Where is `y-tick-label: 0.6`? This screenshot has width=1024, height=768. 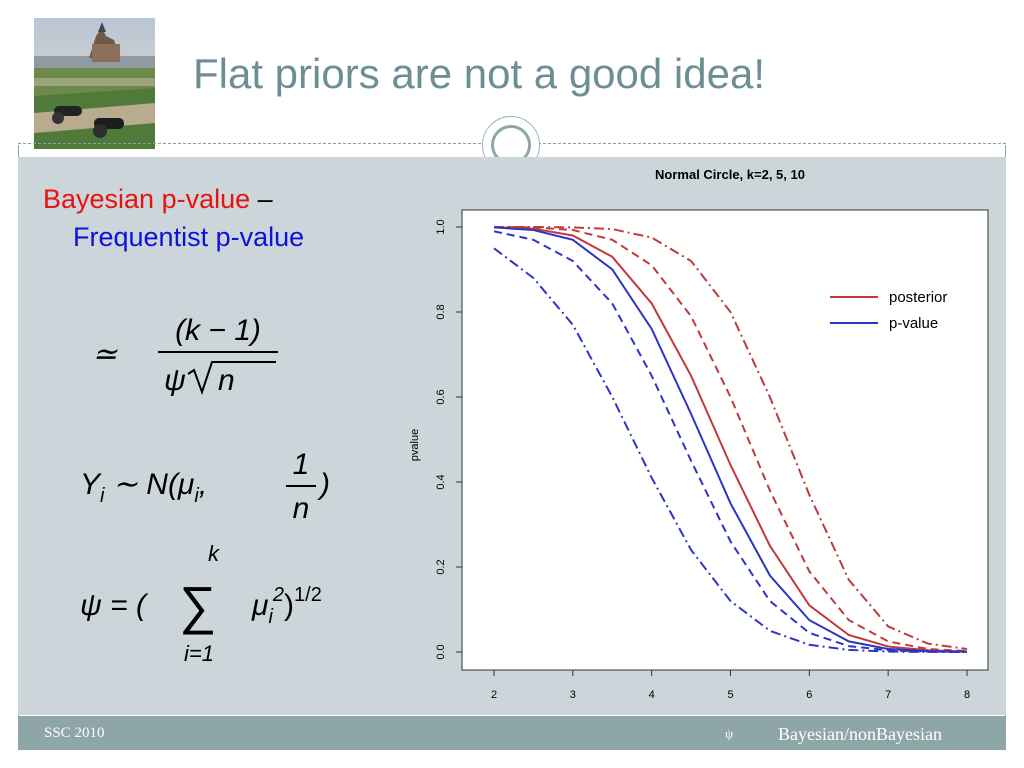
y-tick-label: 0.6 is located at coordinates (441, 396).